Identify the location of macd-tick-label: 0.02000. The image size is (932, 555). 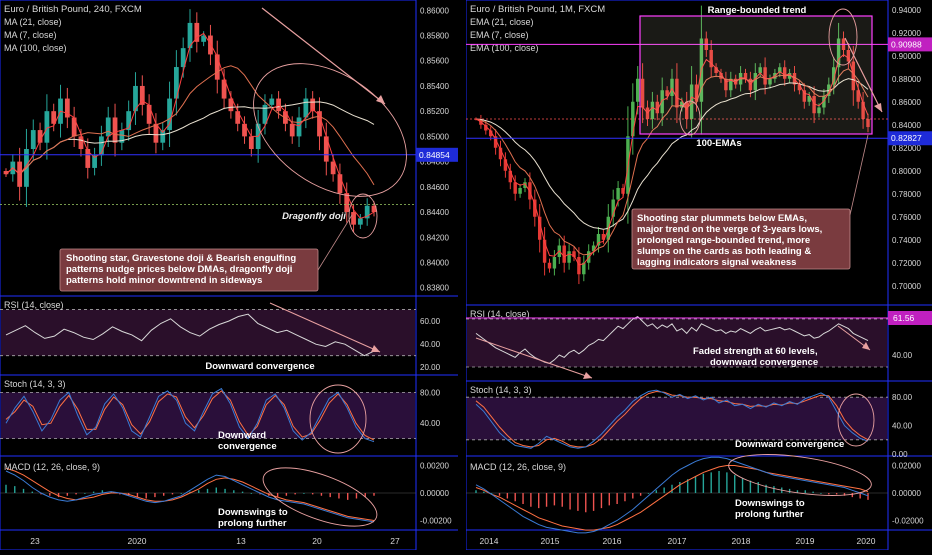
(906, 466).